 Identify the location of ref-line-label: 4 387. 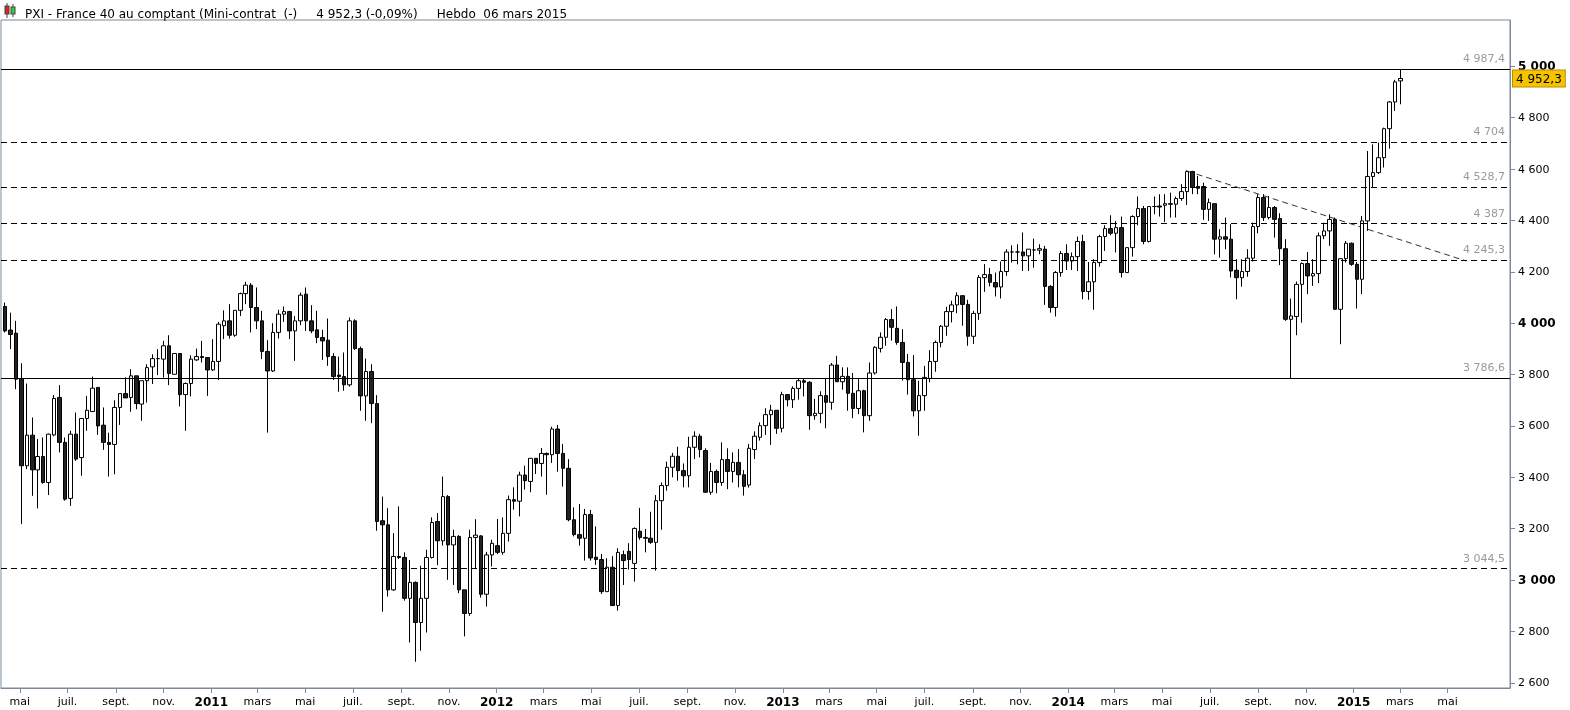
(1489, 213).